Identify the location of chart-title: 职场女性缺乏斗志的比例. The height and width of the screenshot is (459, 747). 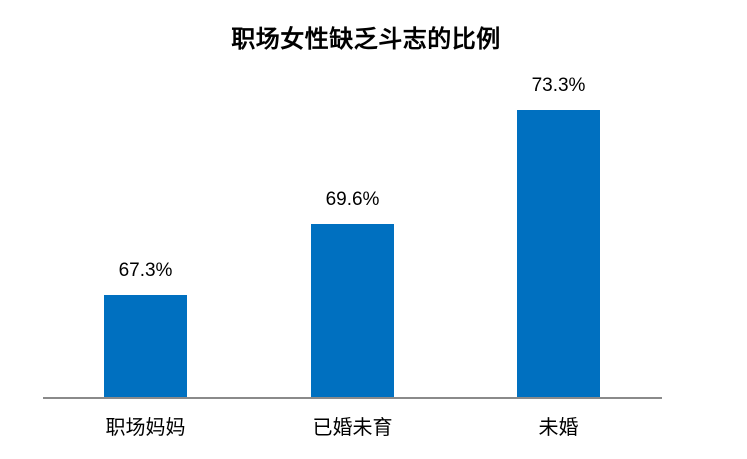
(366, 39).